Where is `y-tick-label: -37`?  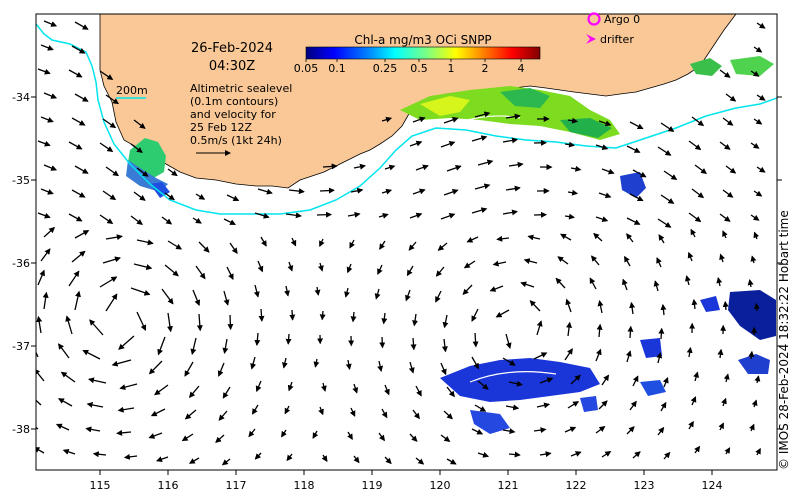
y-tick-label: -37 is located at coordinates (21, 346).